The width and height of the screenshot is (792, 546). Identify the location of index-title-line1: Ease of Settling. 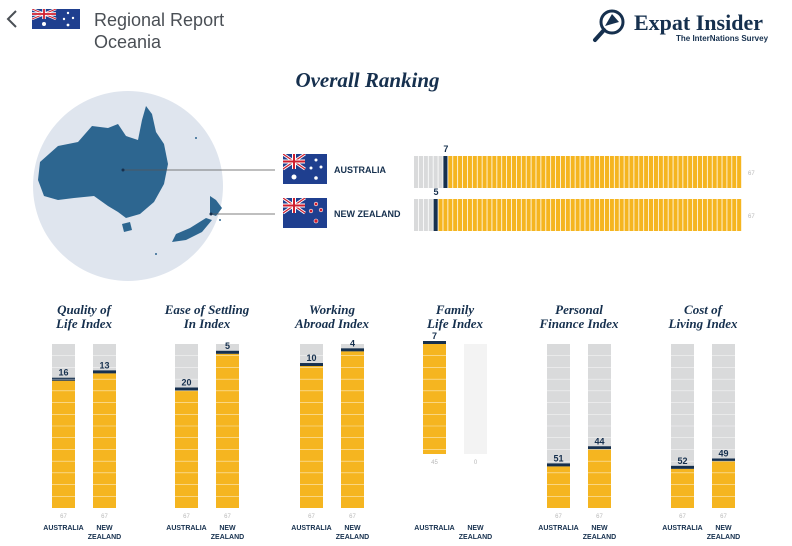
(207, 309).